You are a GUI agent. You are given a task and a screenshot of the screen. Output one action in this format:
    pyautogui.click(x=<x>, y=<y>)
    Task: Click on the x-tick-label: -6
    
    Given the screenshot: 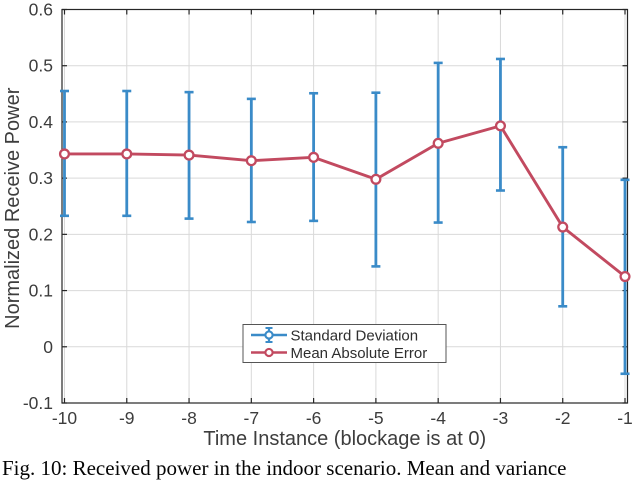 What is the action you would take?
    pyautogui.click(x=314, y=418)
    